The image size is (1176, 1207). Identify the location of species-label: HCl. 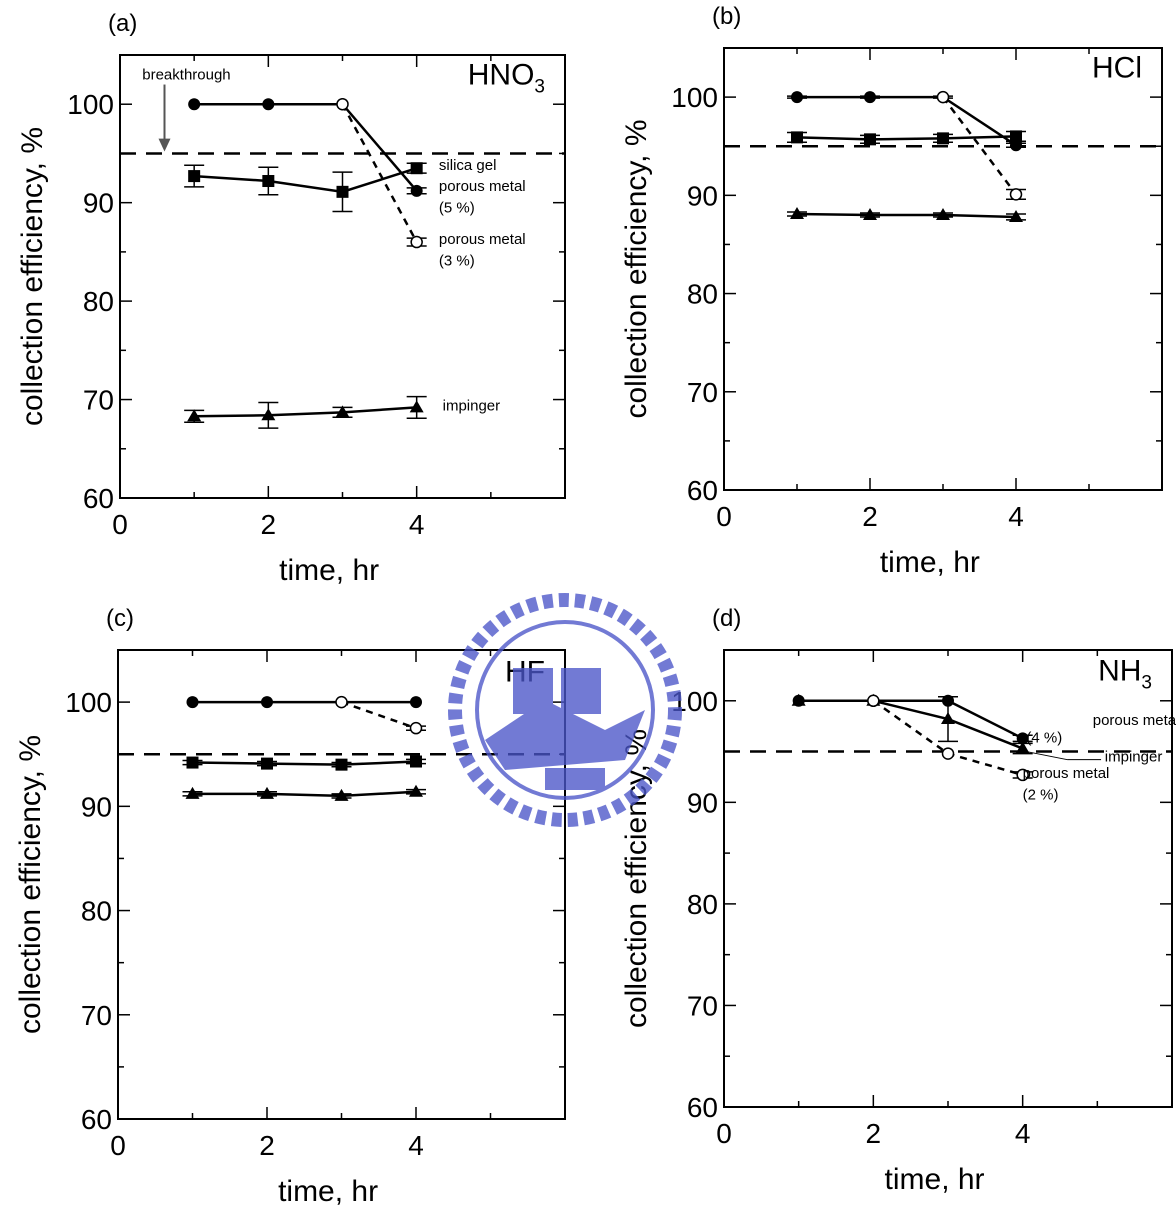
(1117, 67).